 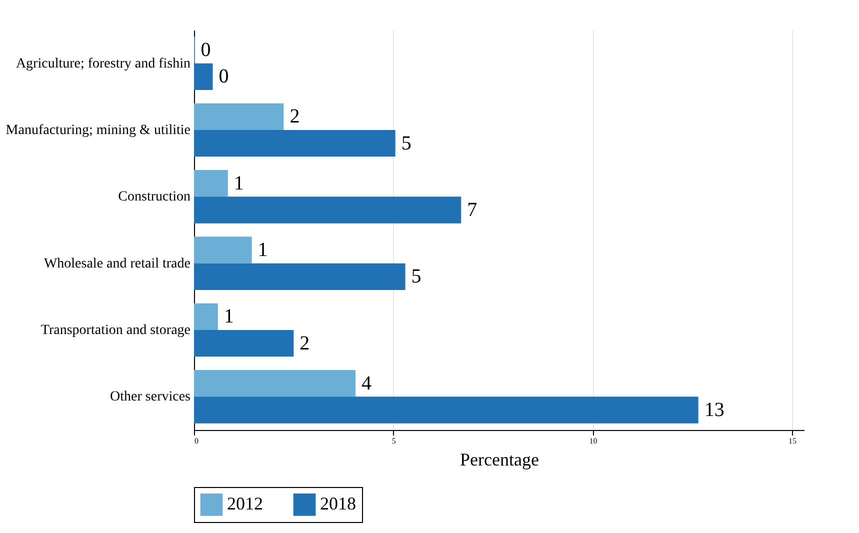 What do you see at coordinates (338, 504) in the screenshot?
I see `legend-label: 2018` at bounding box center [338, 504].